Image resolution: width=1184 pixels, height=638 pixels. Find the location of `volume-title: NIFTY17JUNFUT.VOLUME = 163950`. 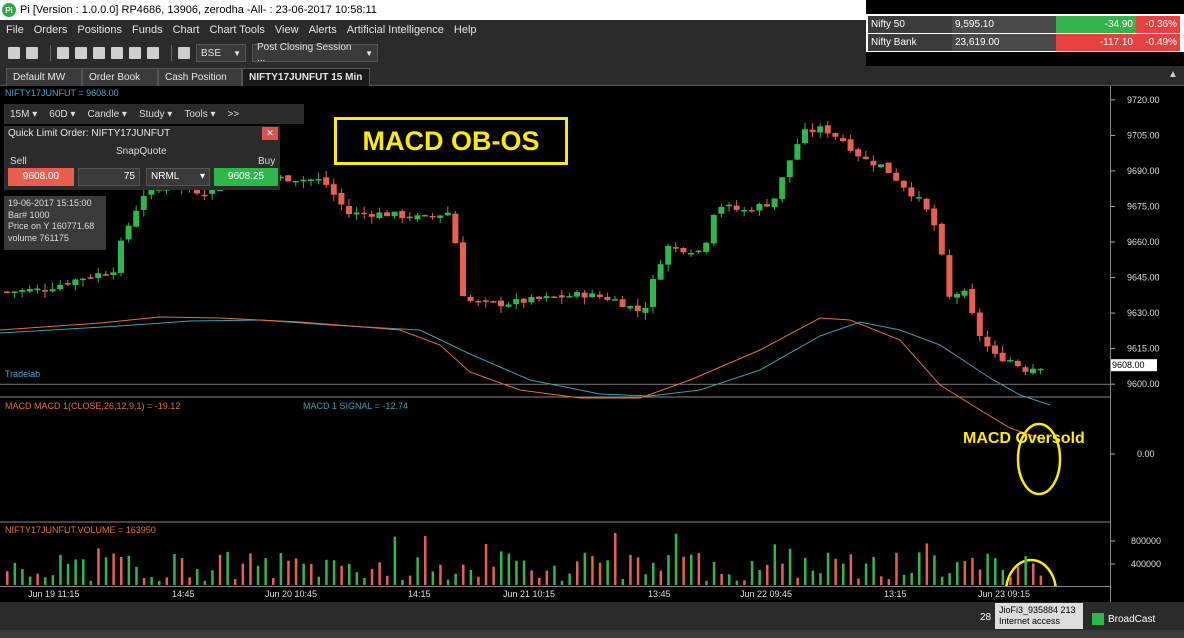

volume-title: NIFTY17JUNFUT.VOLUME = 163950 is located at coordinates (80, 530).